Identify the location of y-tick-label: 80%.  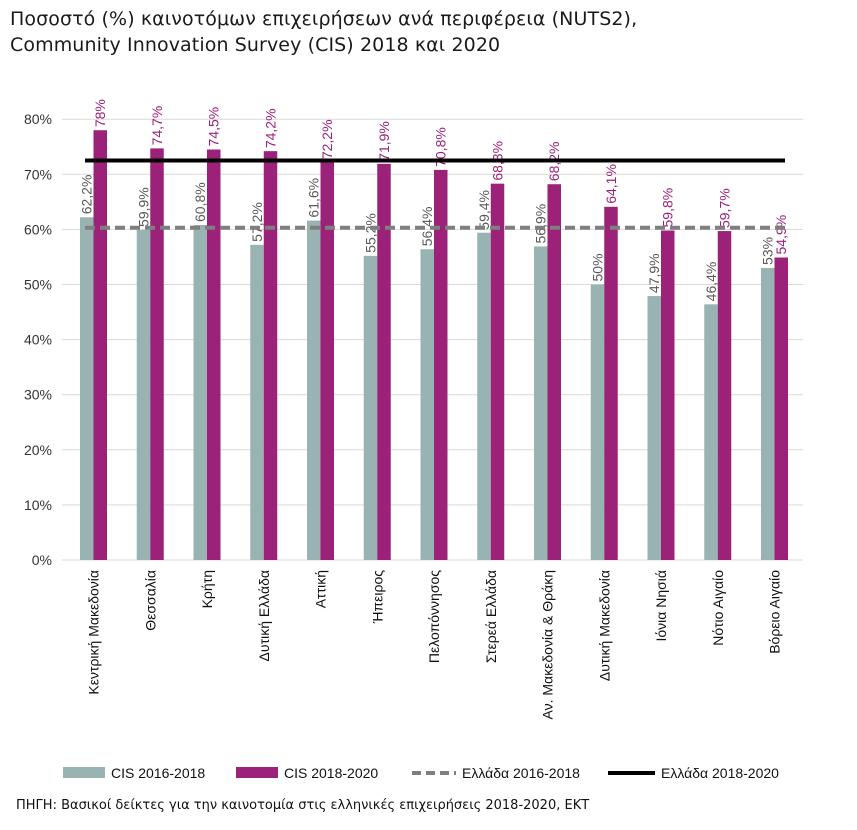
(38, 119).